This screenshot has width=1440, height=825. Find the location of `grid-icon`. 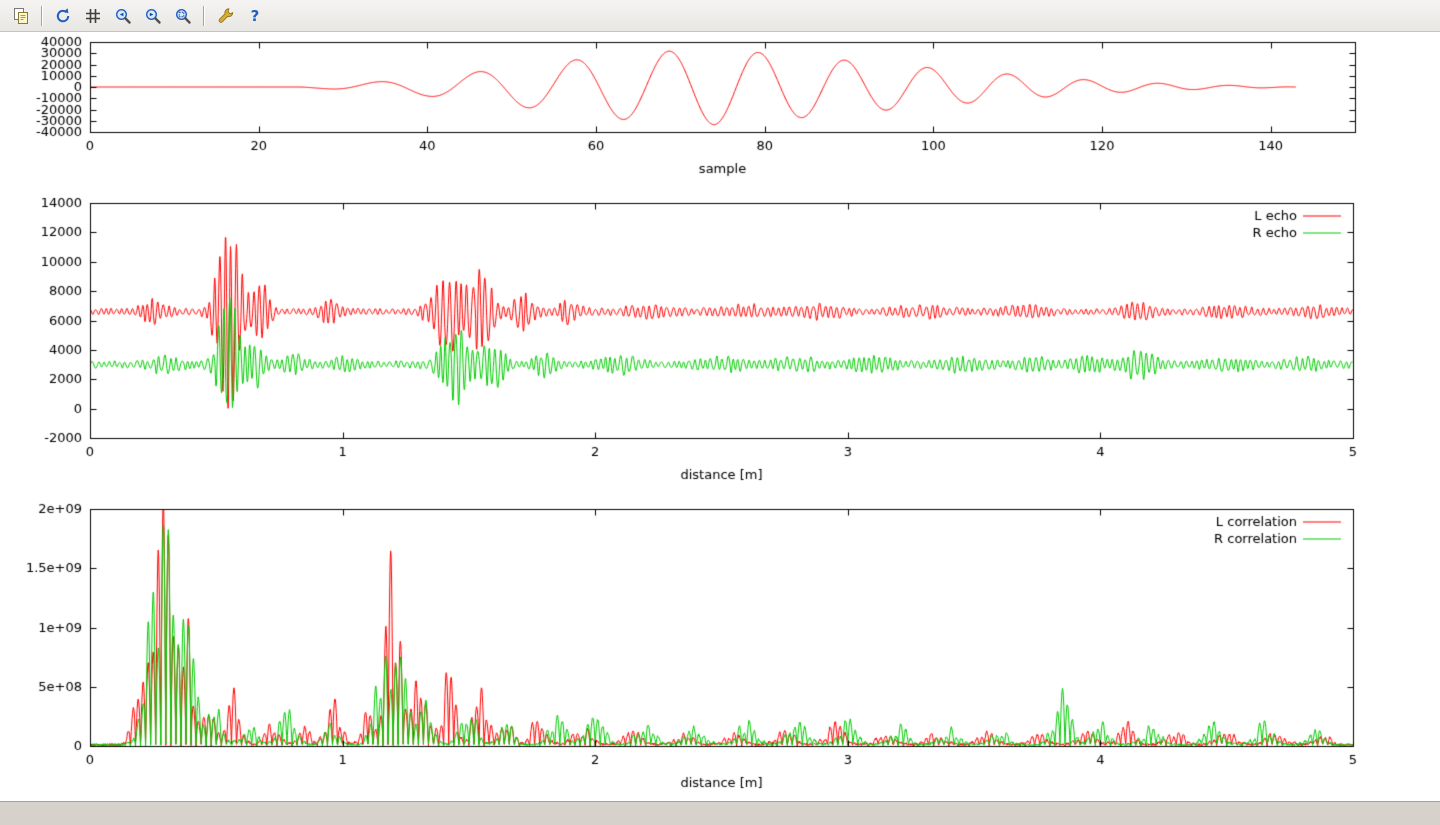

grid-icon is located at coordinates (93, 15).